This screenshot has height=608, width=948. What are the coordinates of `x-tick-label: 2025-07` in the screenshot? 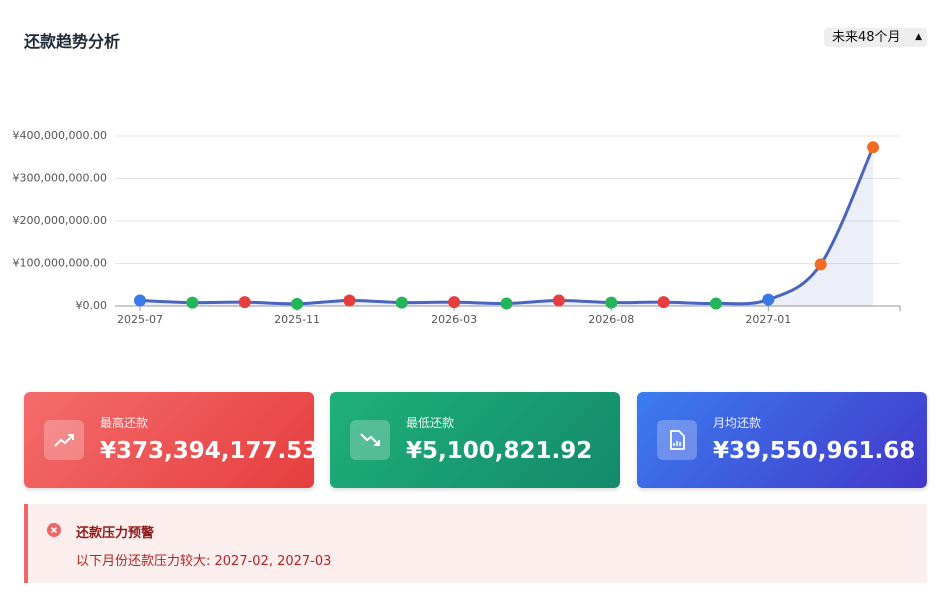 It's located at (140, 319).